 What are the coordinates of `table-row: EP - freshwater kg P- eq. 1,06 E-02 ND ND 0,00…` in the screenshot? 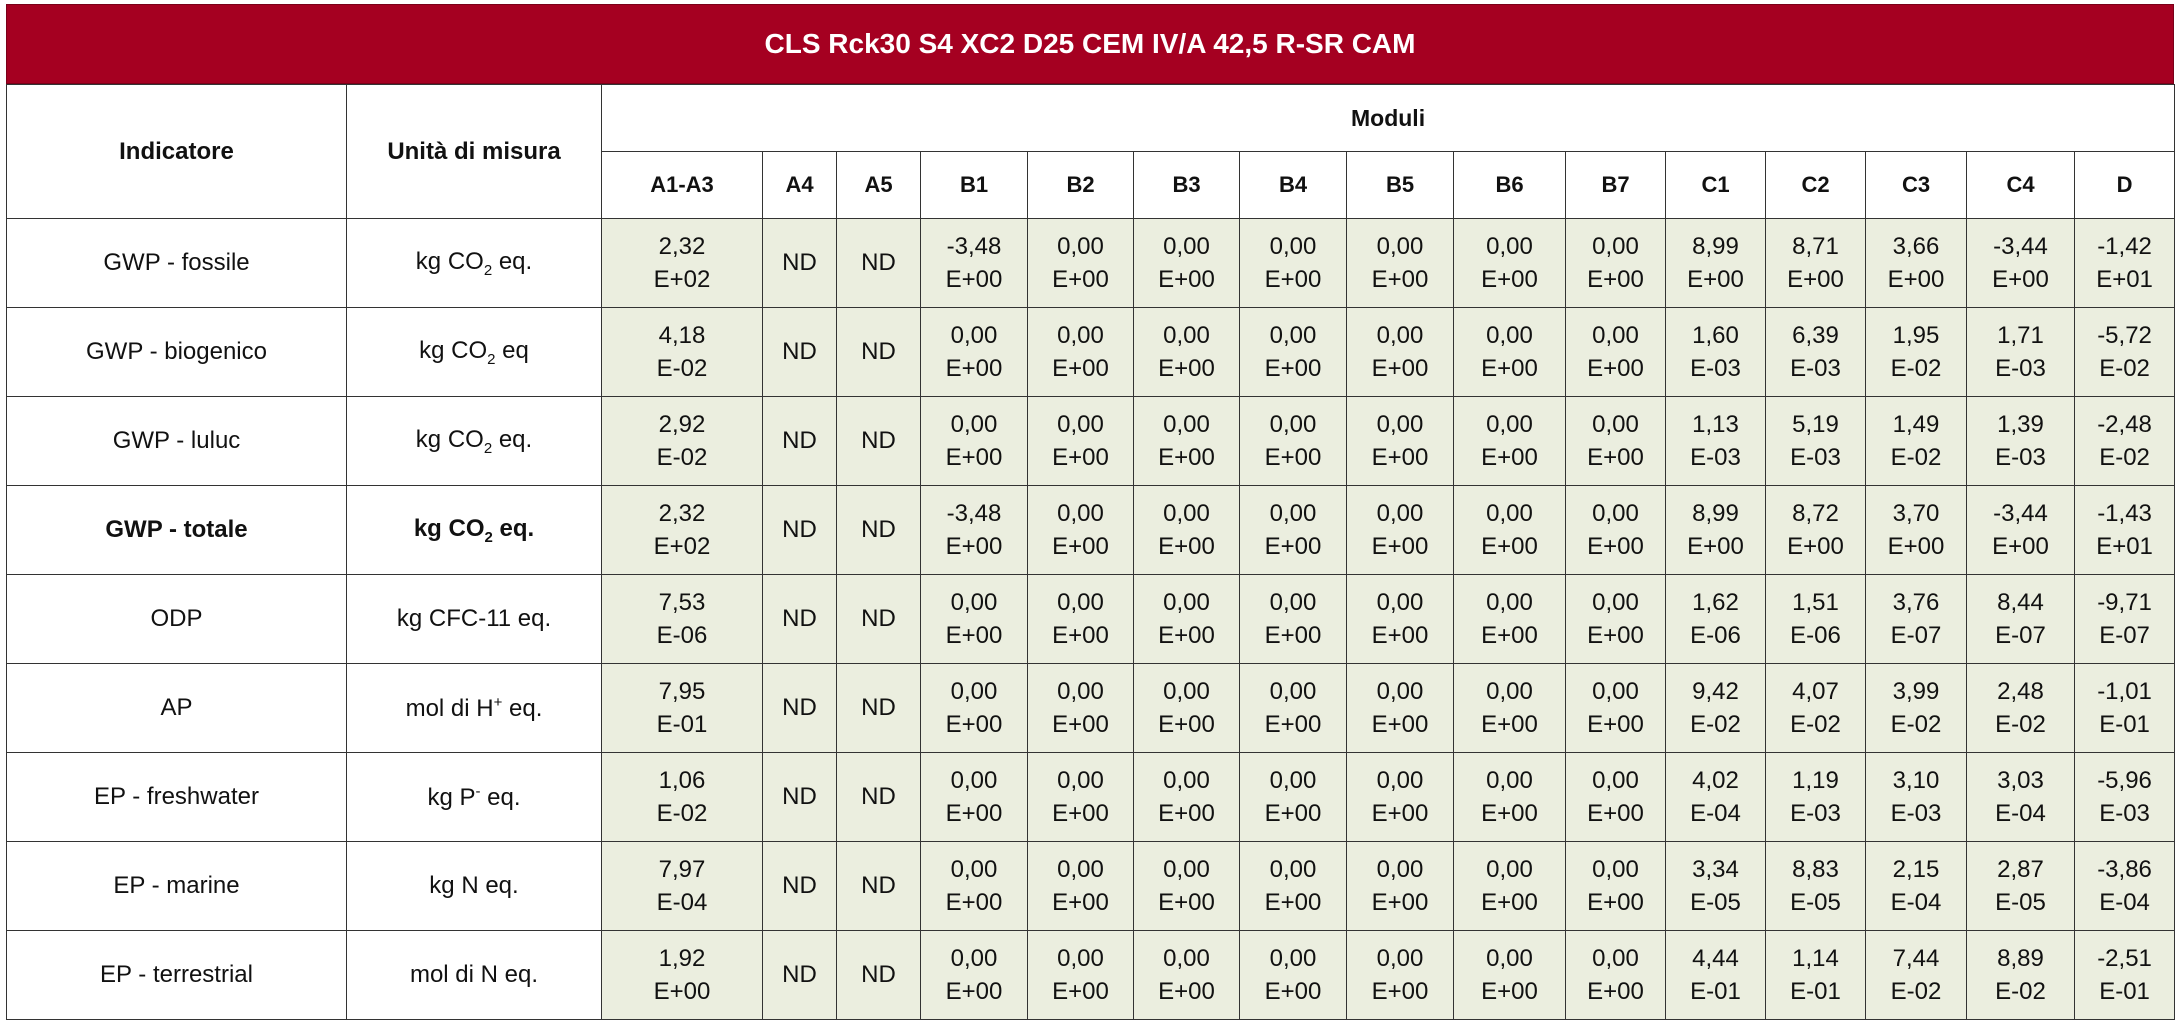 It's located at (1090, 797).